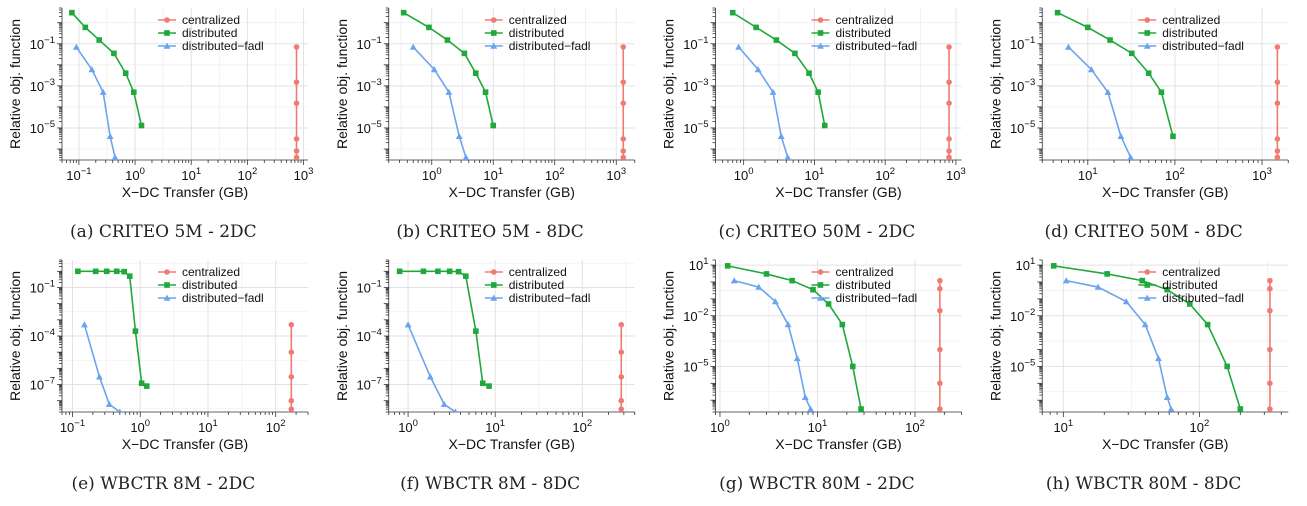  I want to click on y-tick-label: 10⁻², so click(1022, 315).